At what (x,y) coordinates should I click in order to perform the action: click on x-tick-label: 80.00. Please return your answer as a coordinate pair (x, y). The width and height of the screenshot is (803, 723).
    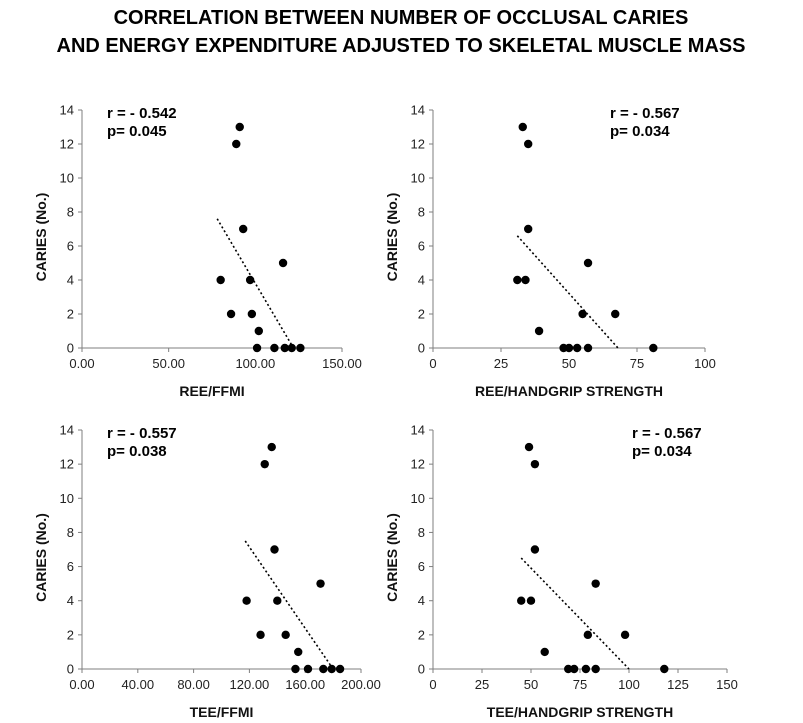
    Looking at the image, I should click on (193, 684).